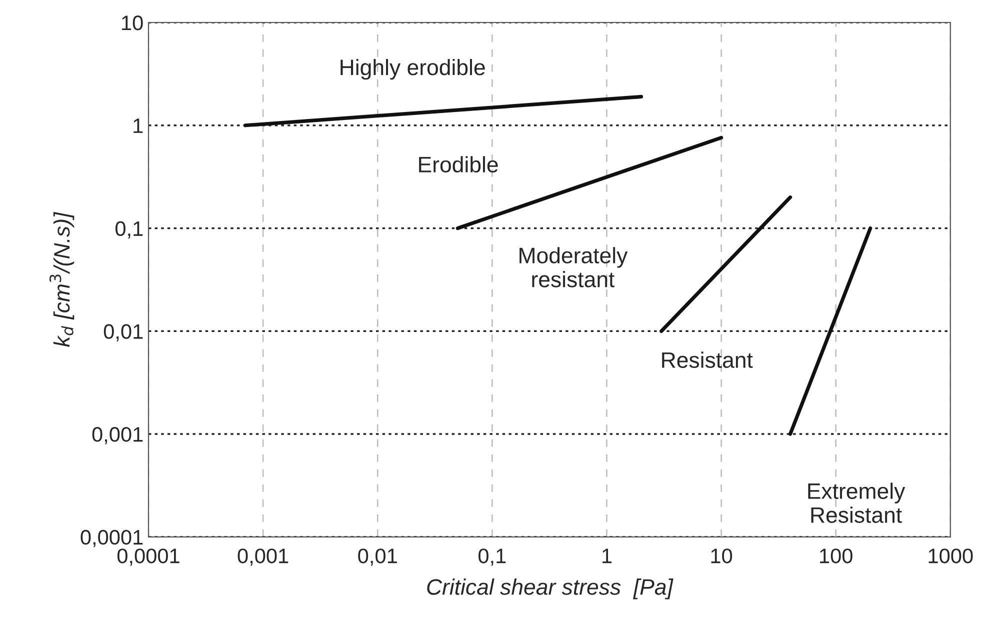 The image size is (990, 643). I want to click on x-tick-label: 0,01, so click(377, 557).